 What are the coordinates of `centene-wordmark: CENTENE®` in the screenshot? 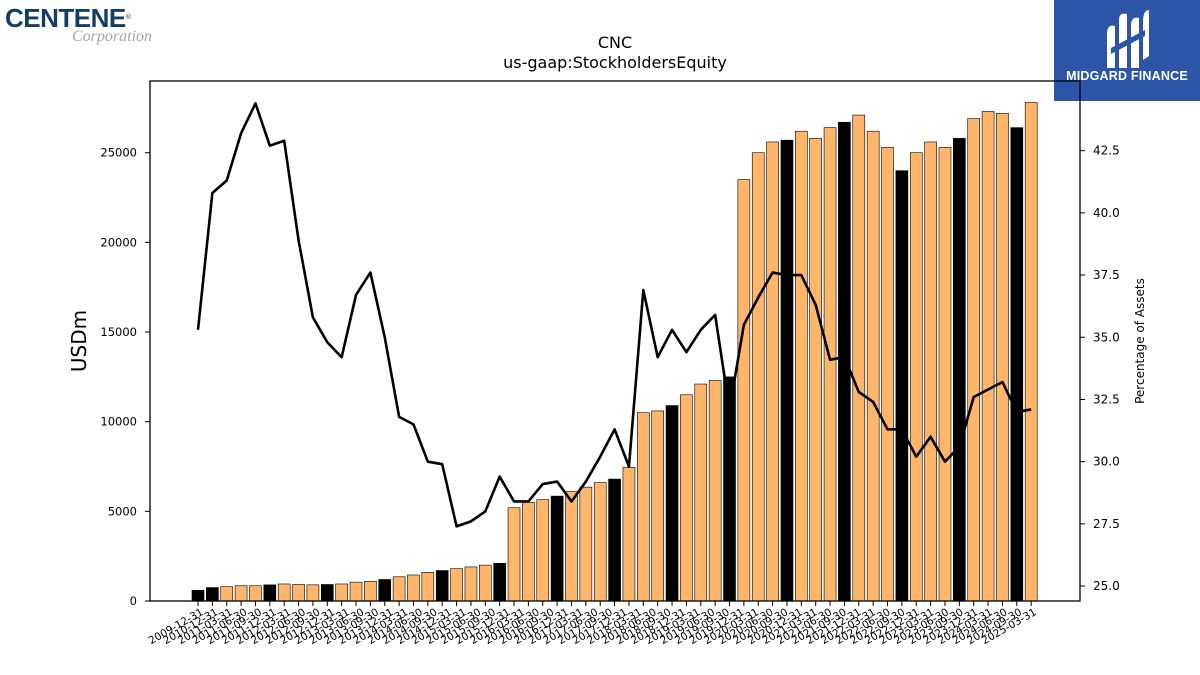 It's located at (68, 18).